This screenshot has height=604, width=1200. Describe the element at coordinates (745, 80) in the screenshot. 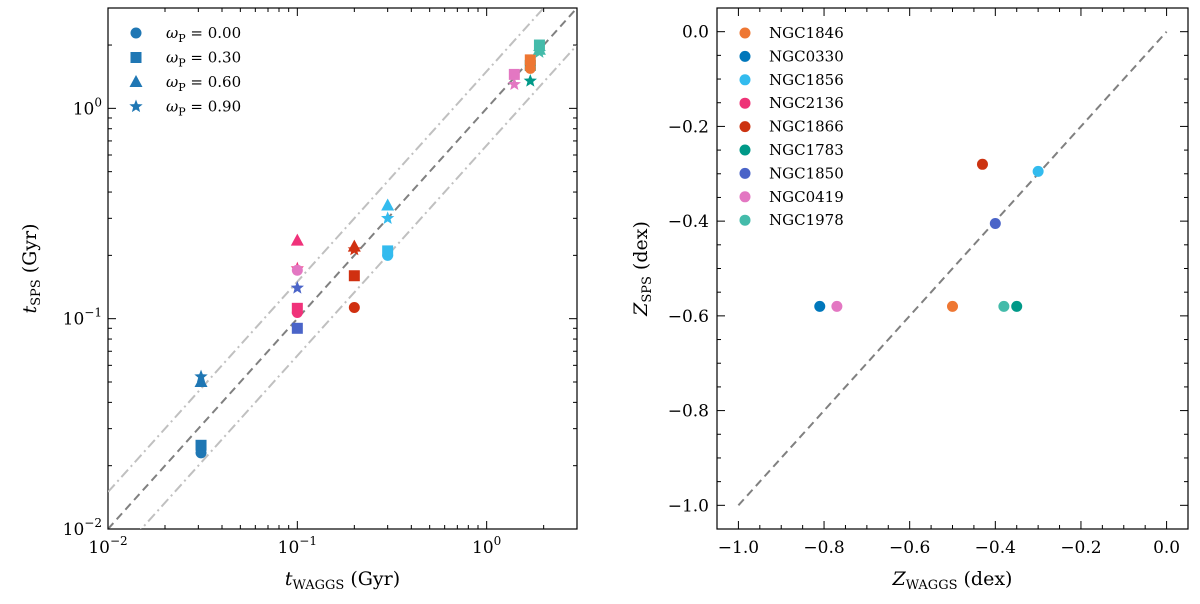

I see `right-legend-marker-ngc1856` at that location.